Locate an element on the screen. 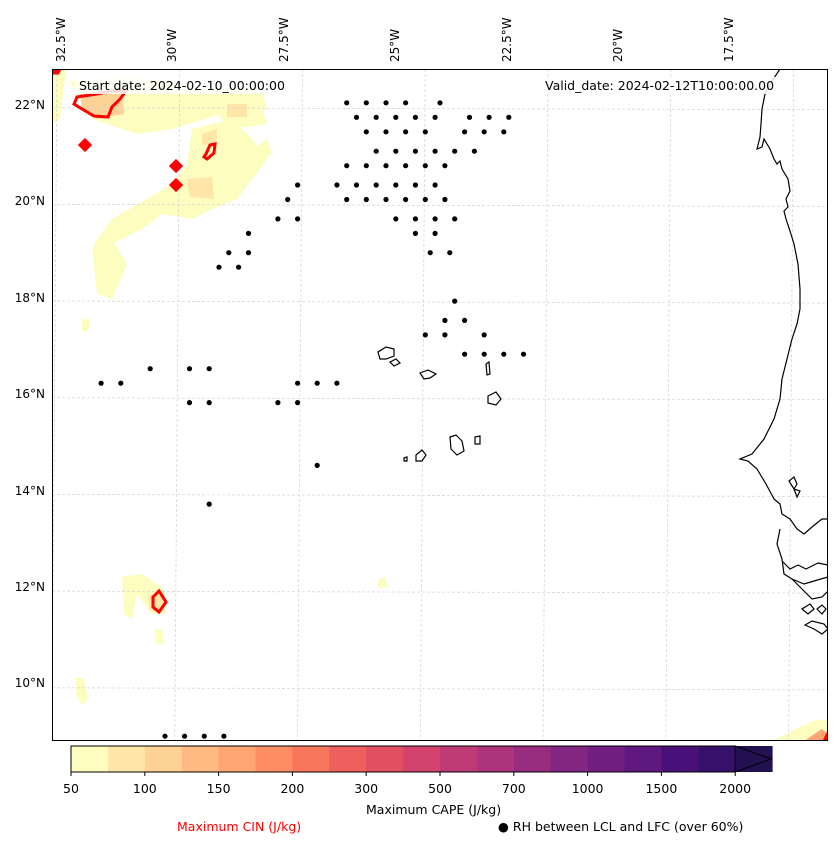 This screenshot has height=845, width=837. lon-tick-label: 27.5°W is located at coordinates (284, 39).